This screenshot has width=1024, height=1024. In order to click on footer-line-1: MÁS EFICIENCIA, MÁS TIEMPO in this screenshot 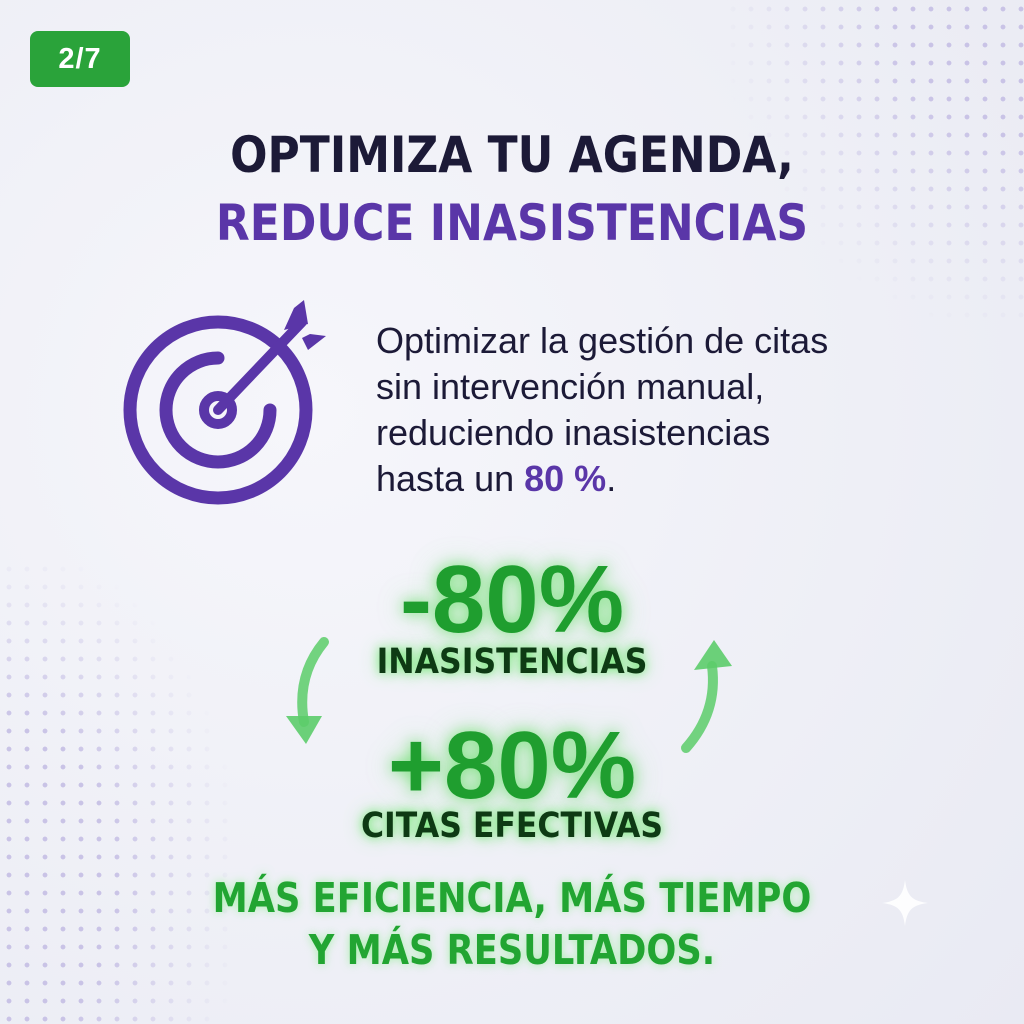, I will do `click(512, 898)`.